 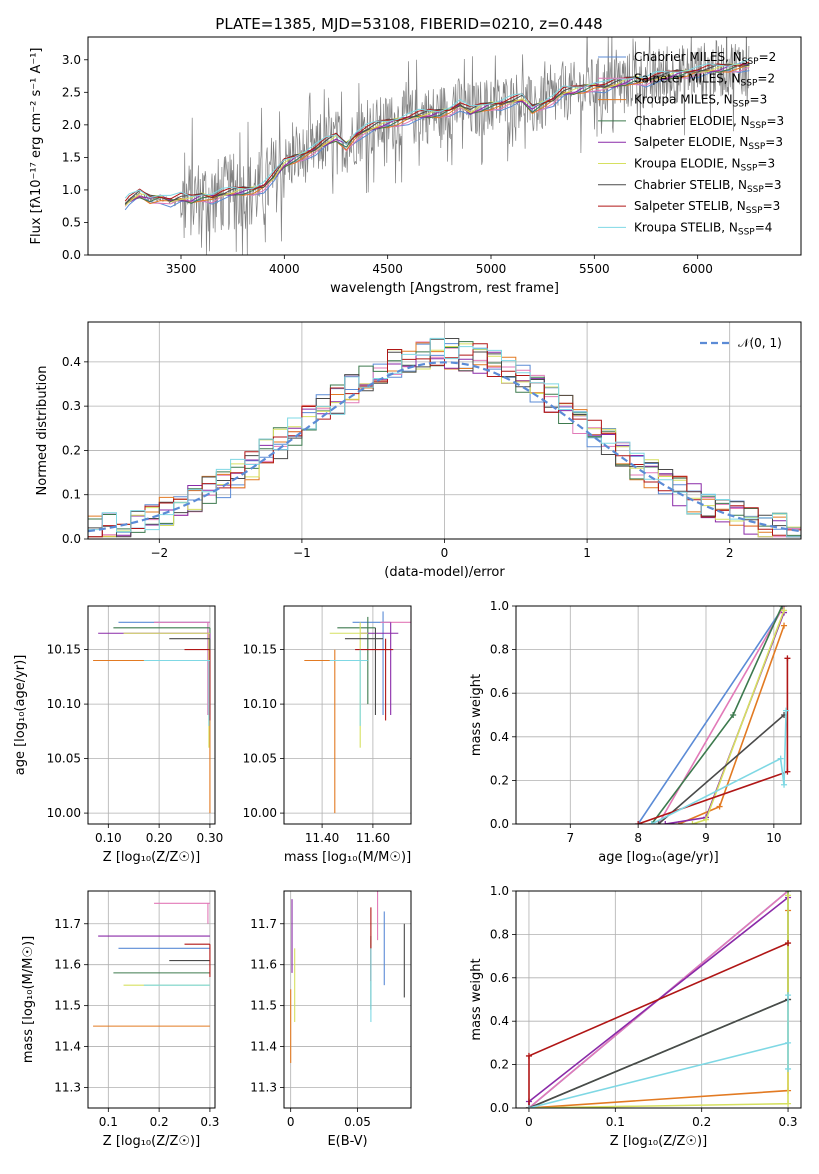 I want to click on panel-mass-vs-ebv: 0 0.05 11.3 11.4 11.5 11.6 11.7 E(B-V), so click(x=331, y=1019).